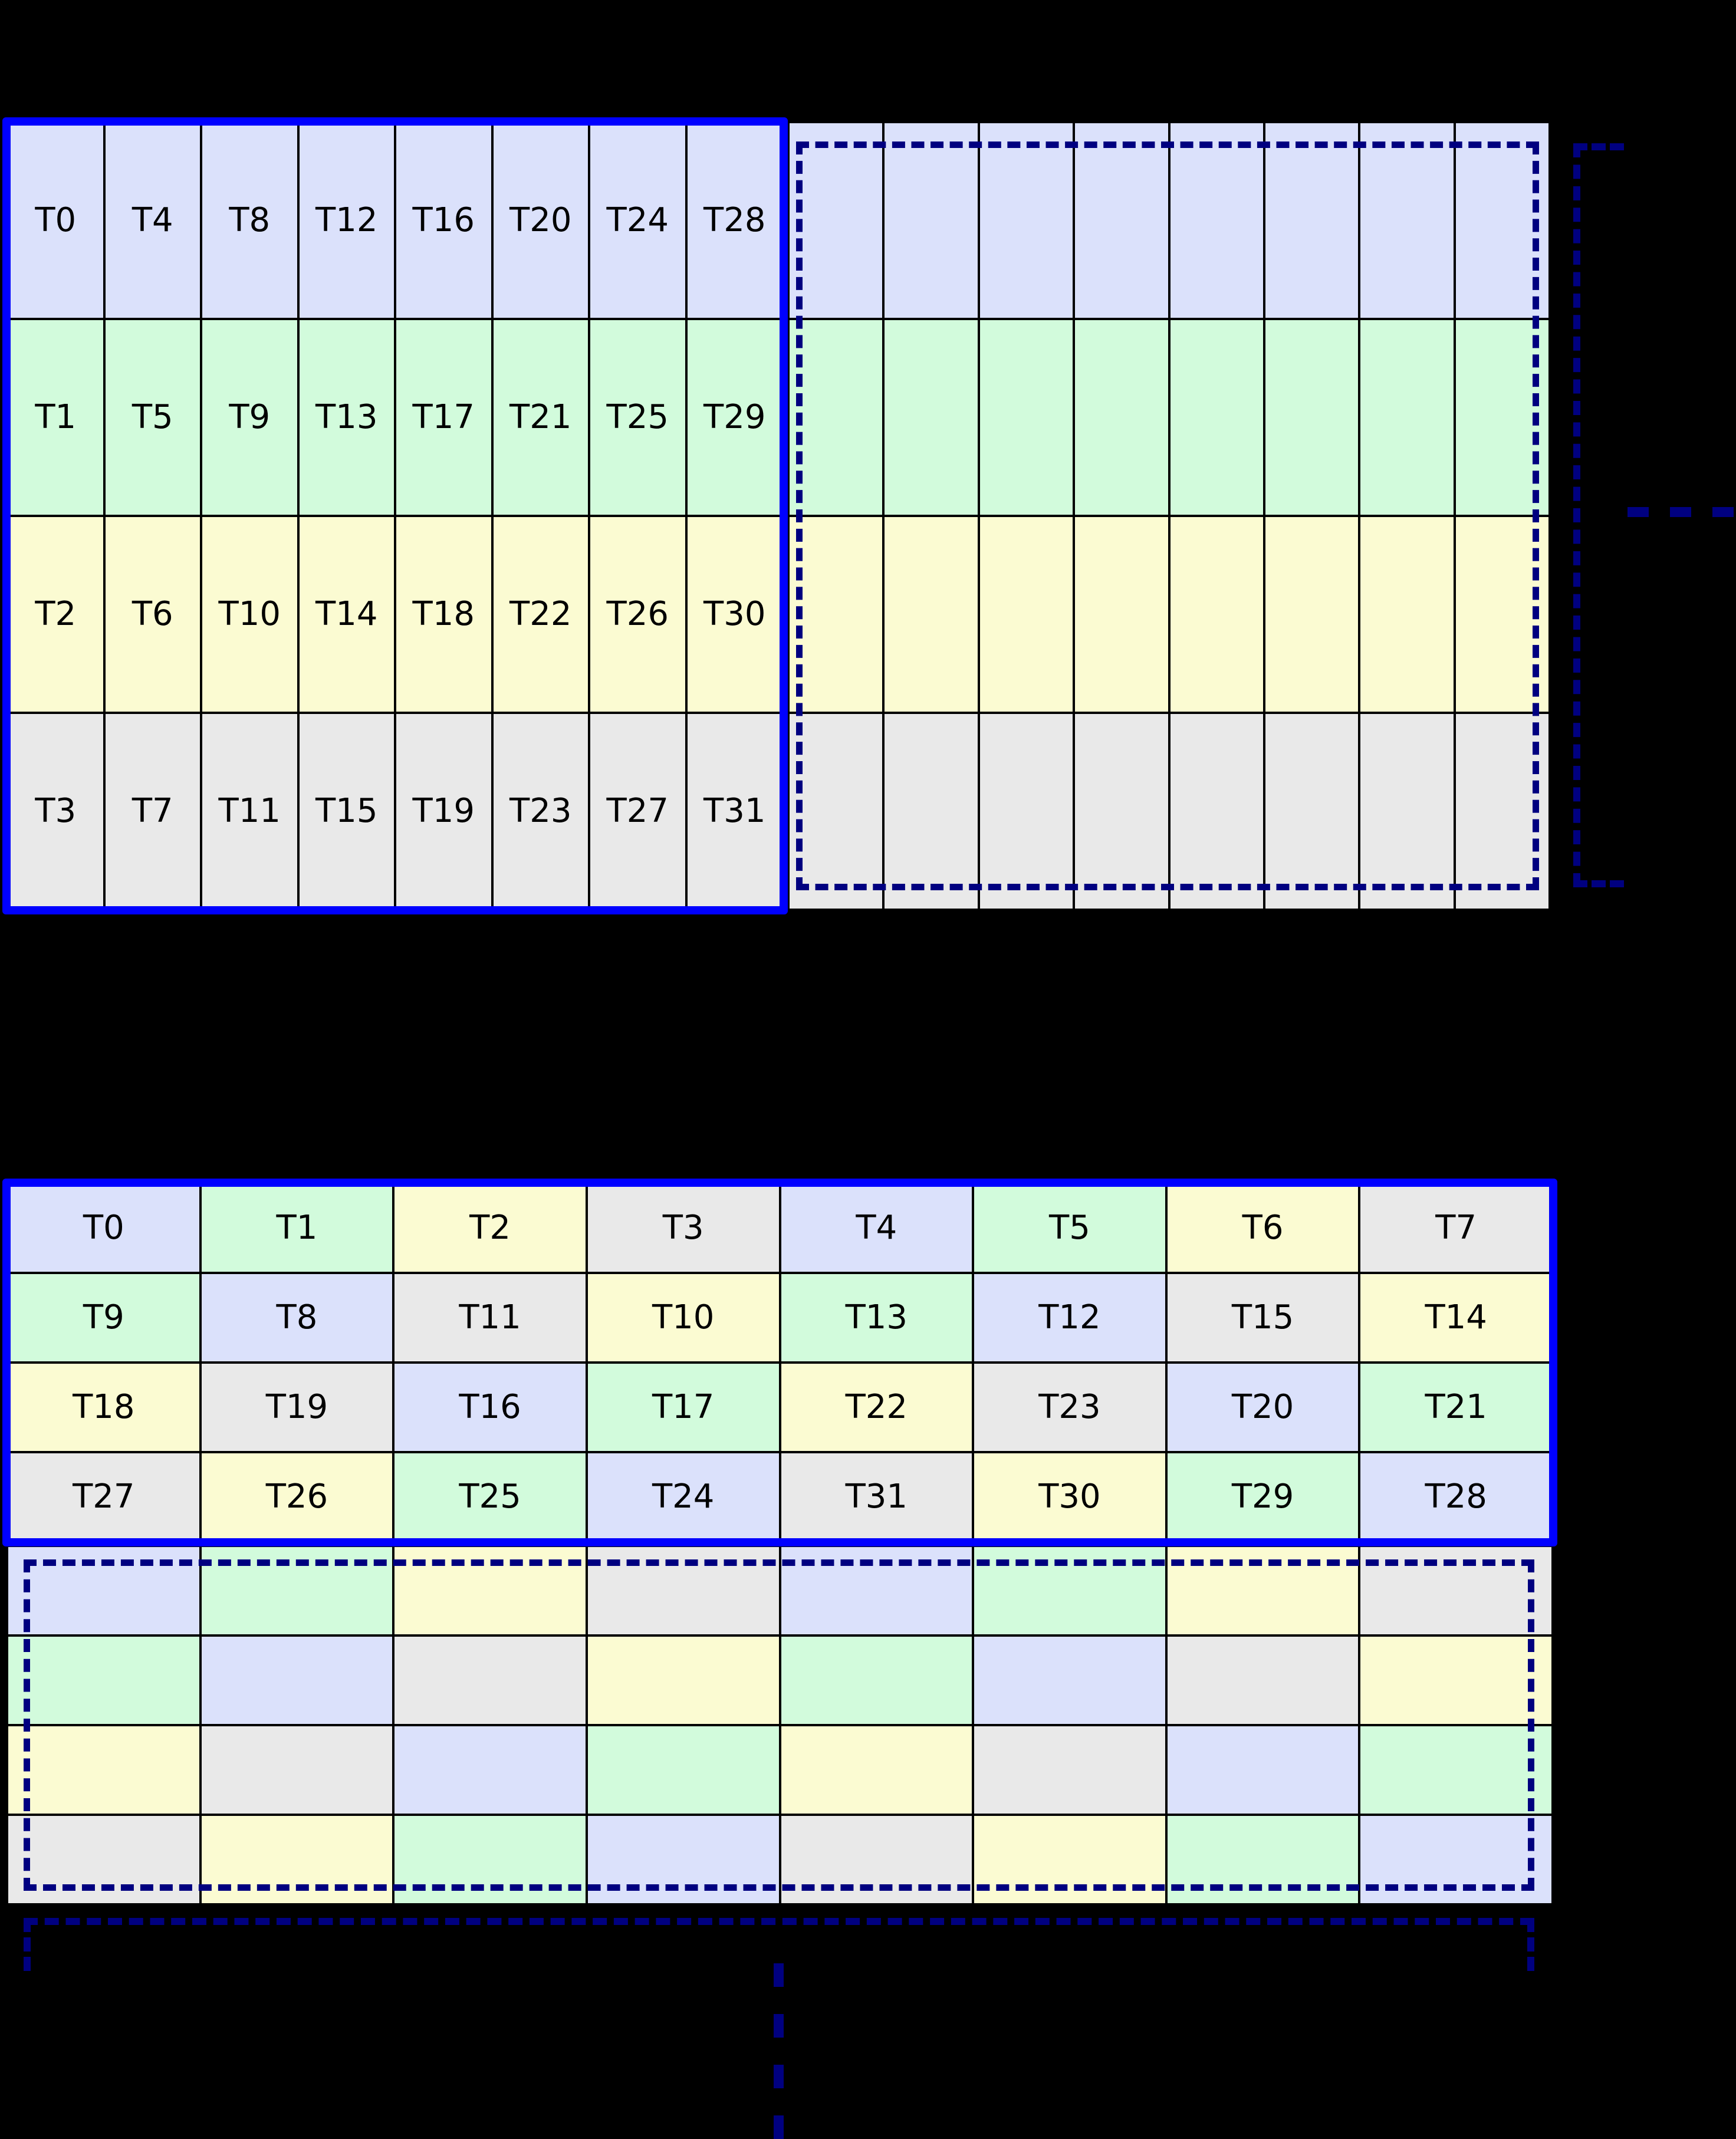 This screenshot has width=1736, height=2139. What do you see at coordinates (490, 1317) in the screenshot?
I see `bottom-labeled-cell: T11` at bounding box center [490, 1317].